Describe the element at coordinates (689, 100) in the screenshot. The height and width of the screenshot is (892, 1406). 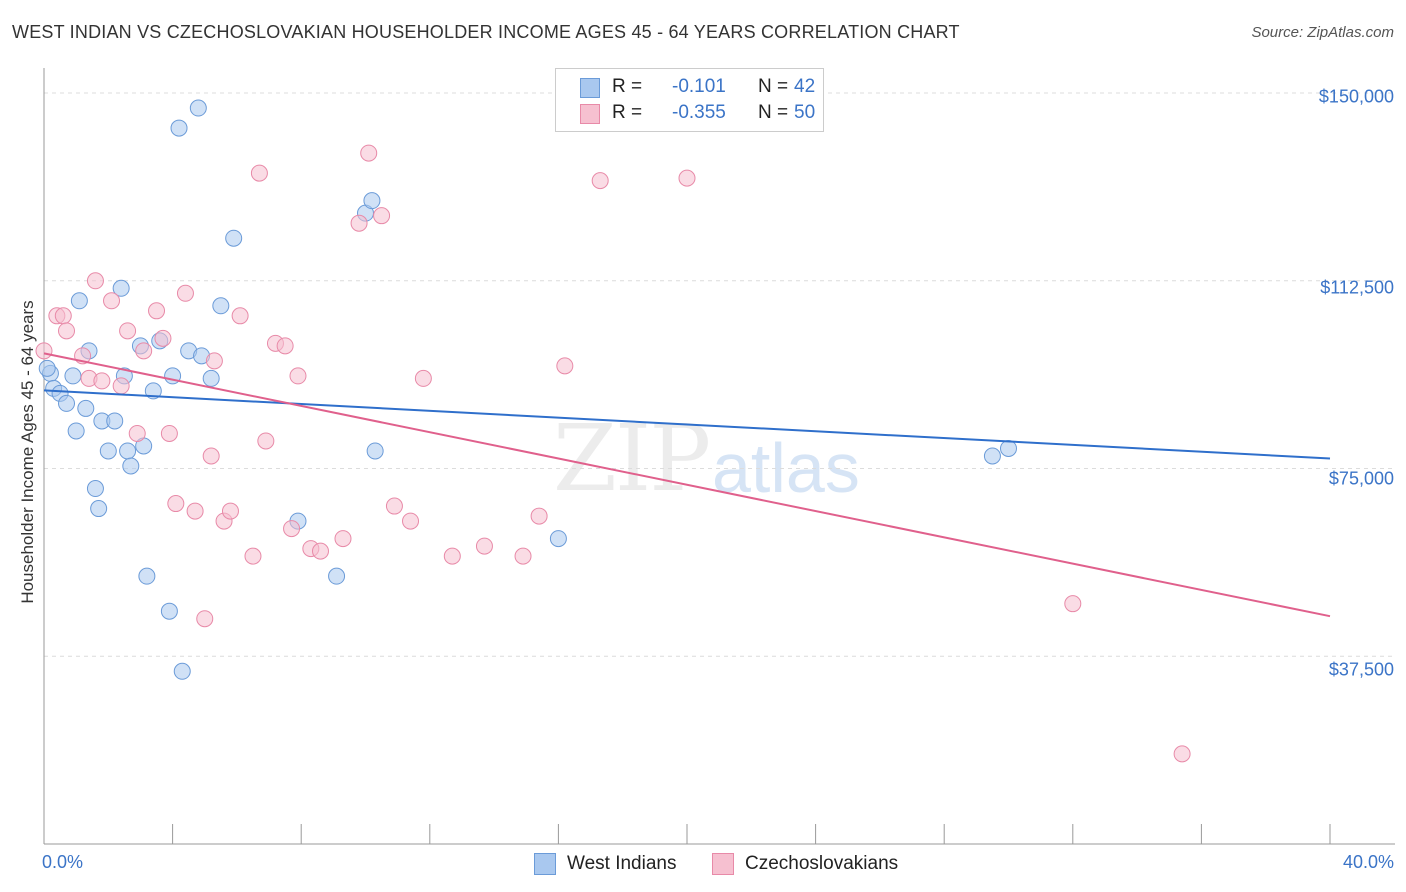
I see `stats-legend: R = -0.101 N = 42 R = -0.355 N = 50` at that location.